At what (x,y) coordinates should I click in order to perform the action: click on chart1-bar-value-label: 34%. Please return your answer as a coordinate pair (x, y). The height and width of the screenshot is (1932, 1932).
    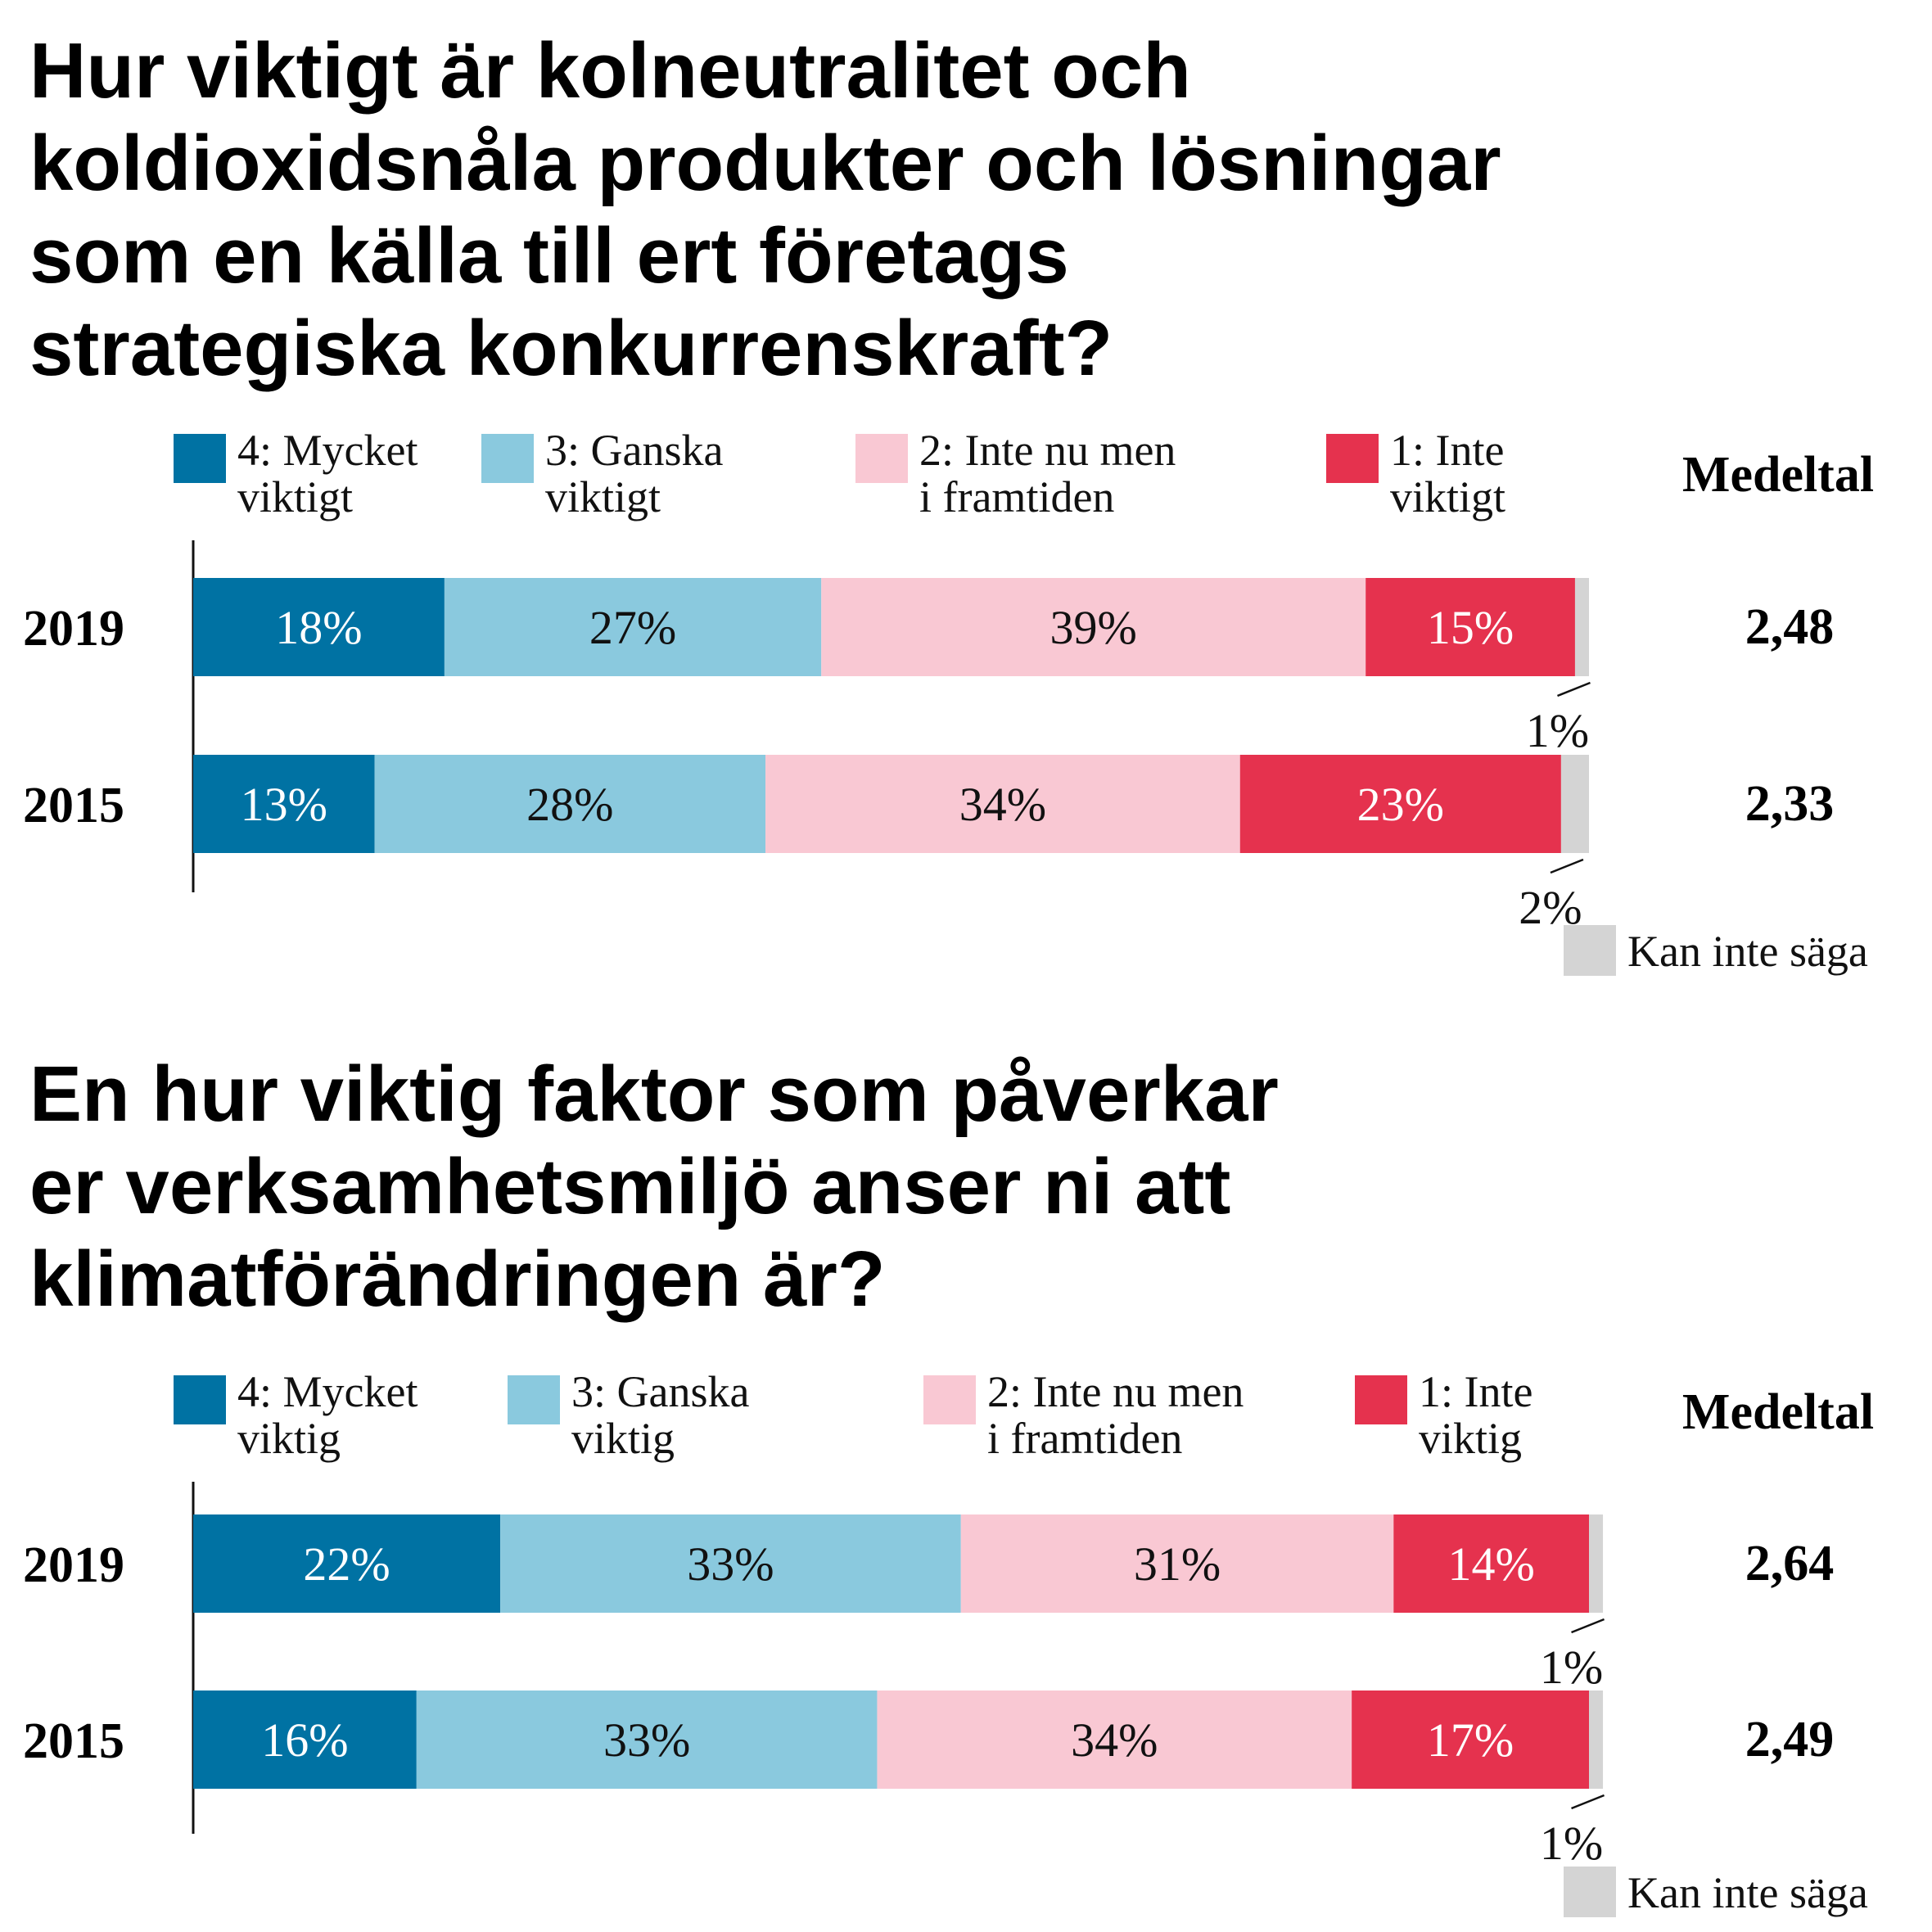
    Looking at the image, I should click on (1002, 804).